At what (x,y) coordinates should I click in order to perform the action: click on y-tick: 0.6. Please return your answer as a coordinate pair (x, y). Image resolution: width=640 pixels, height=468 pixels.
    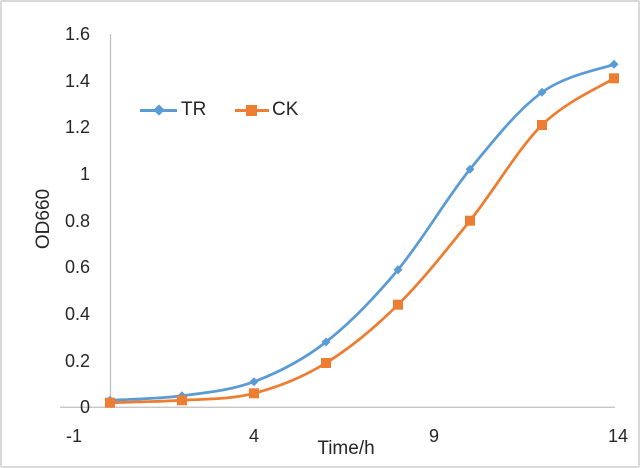
    Looking at the image, I should click on (77, 267).